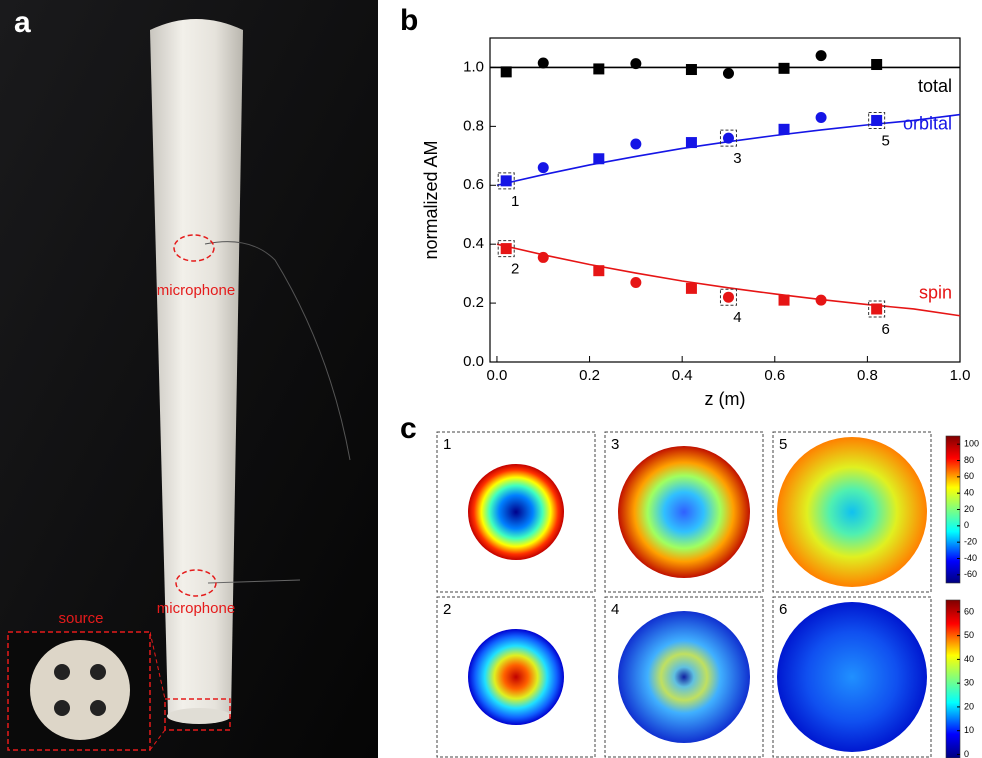 The width and height of the screenshot is (982, 758). What do you see at coordinates (971, 444) in the screenshot?
I see `colorbar-tick-label: 100` at bounding box center [971, 444].